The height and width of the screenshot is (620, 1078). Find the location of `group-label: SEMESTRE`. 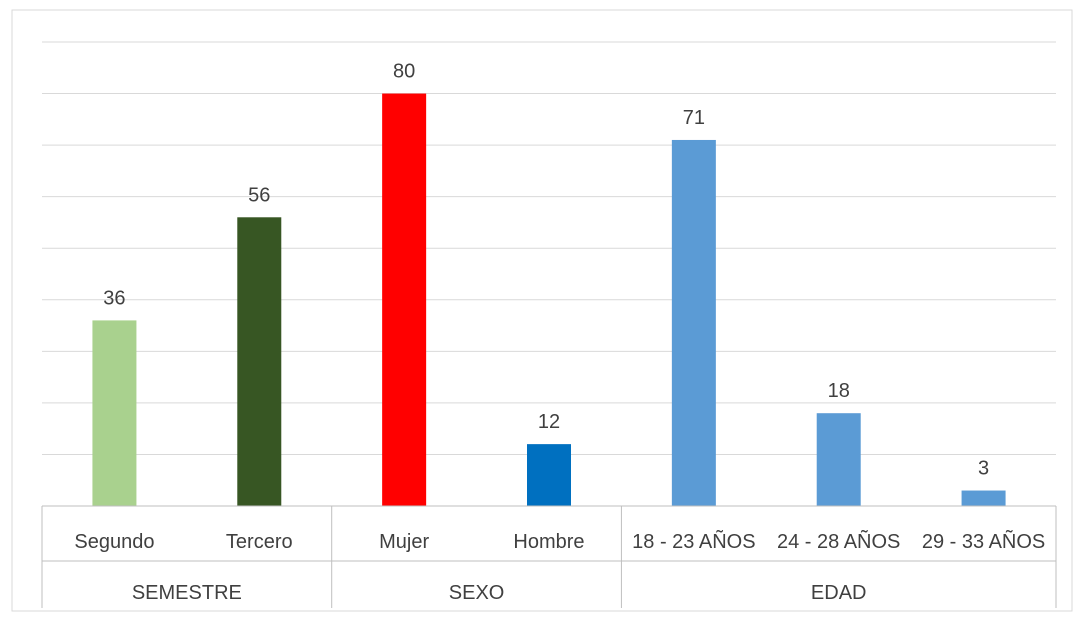

group-label: SEMESTRE is located at coordinates (187, 593).